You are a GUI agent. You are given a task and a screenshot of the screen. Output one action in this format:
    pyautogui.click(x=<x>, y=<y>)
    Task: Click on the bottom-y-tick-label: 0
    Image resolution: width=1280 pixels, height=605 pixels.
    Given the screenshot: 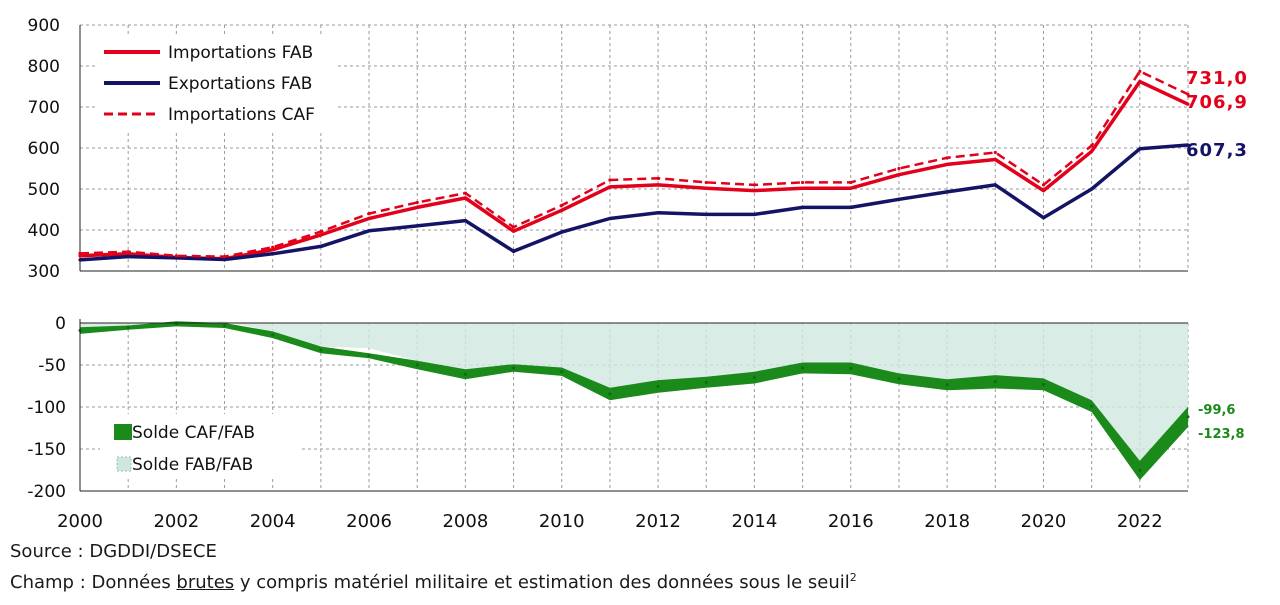 What is the action you would take?
    pyautogui.click(x=60, y=324)
    